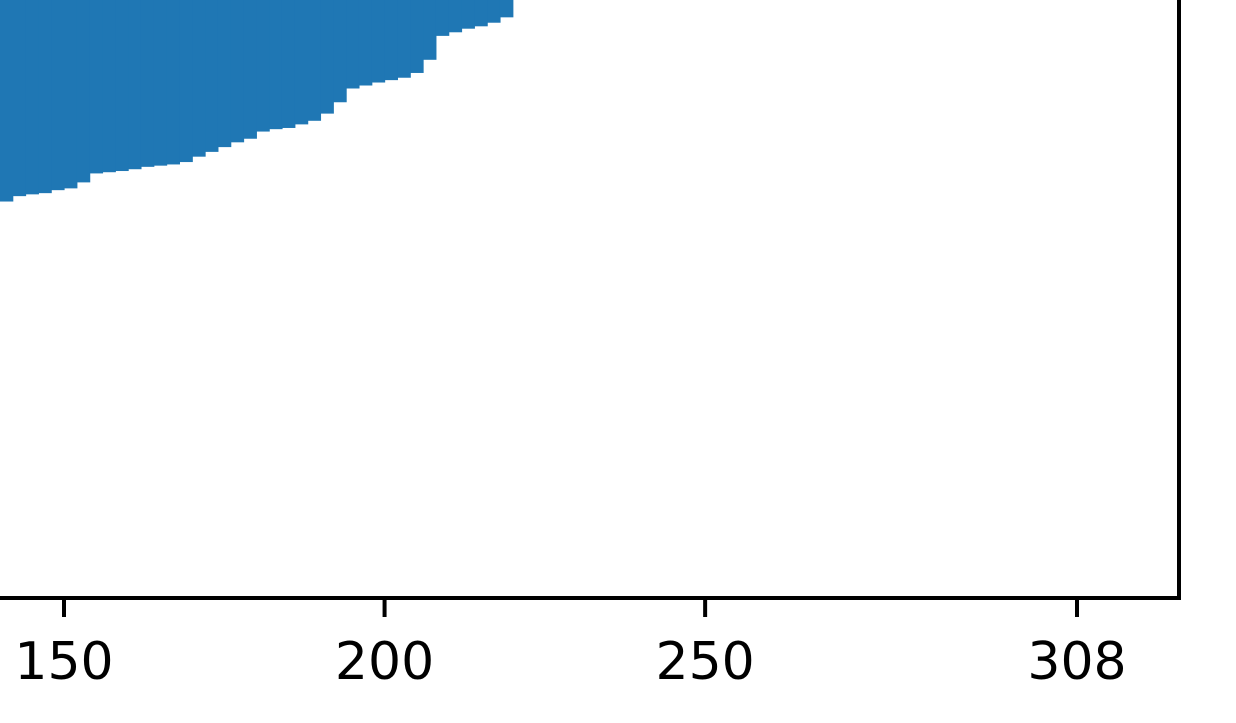 The height and width of the screenshot is (723, 1236). What do you see at coordinates (570, 645) in the screenshot?
I see `x-ticks: 150 200 250 308` at bounding box center [570, 645].